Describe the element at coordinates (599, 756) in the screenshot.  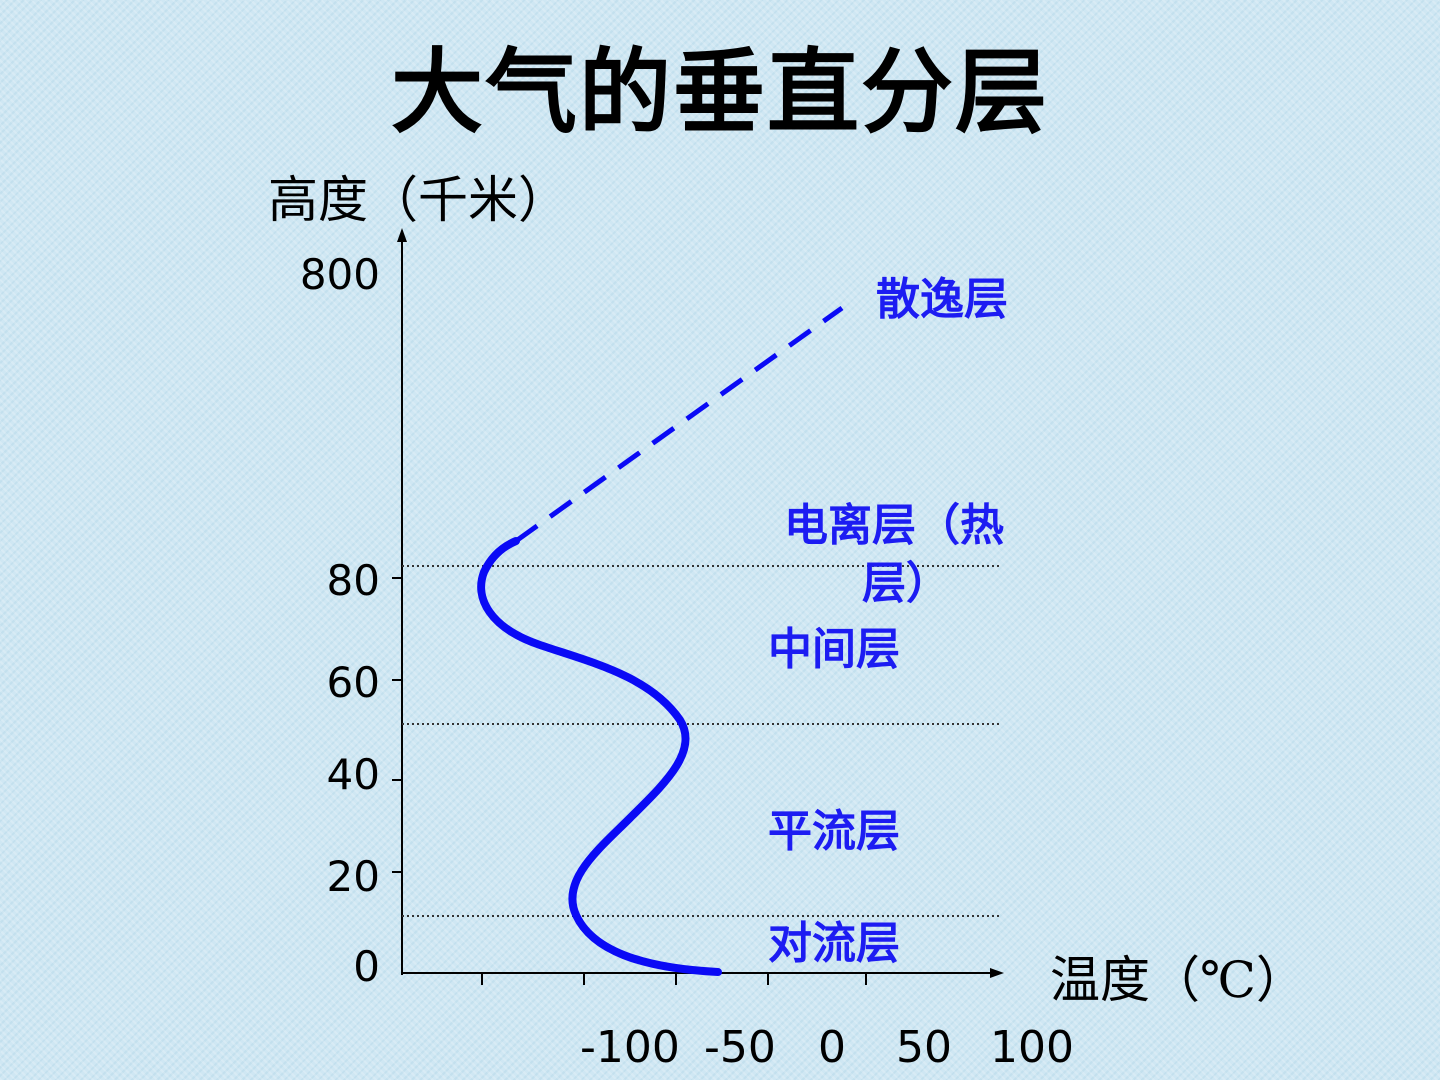
I see `temperature-curve` at that location.